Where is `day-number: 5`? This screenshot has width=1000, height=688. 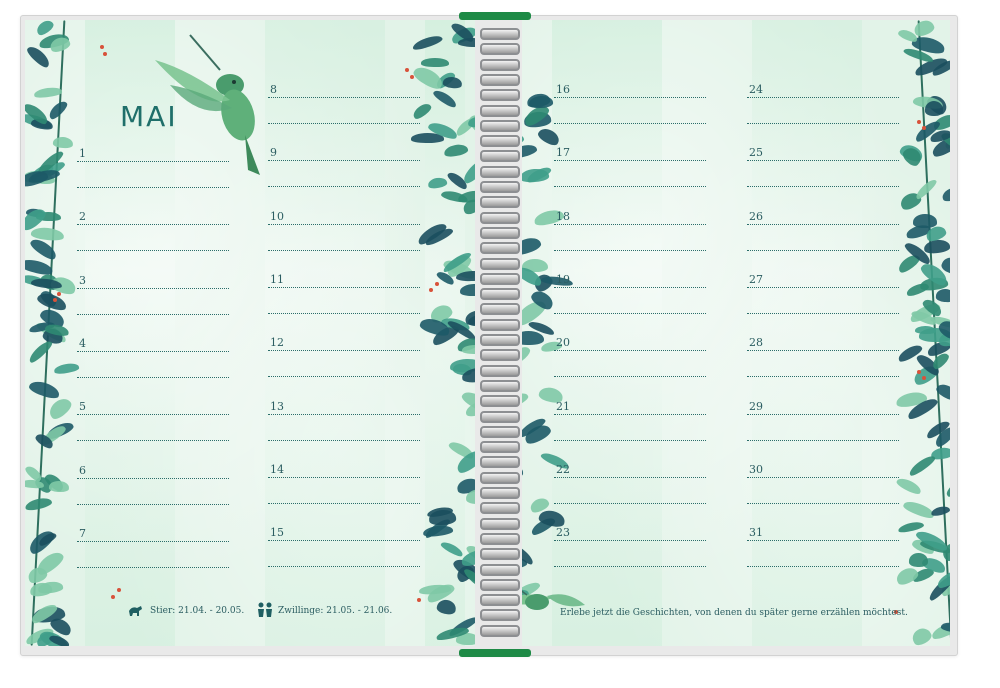
day-number: 5 is located at coordinates (82, 407).